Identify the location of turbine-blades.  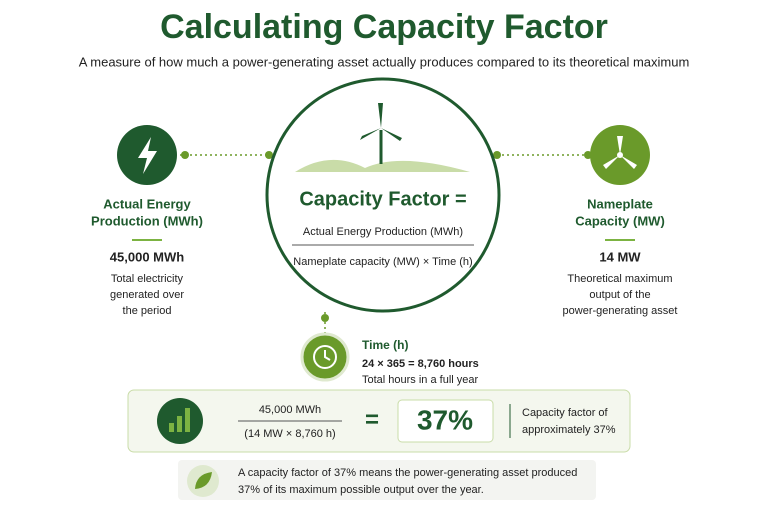
(381, 122).